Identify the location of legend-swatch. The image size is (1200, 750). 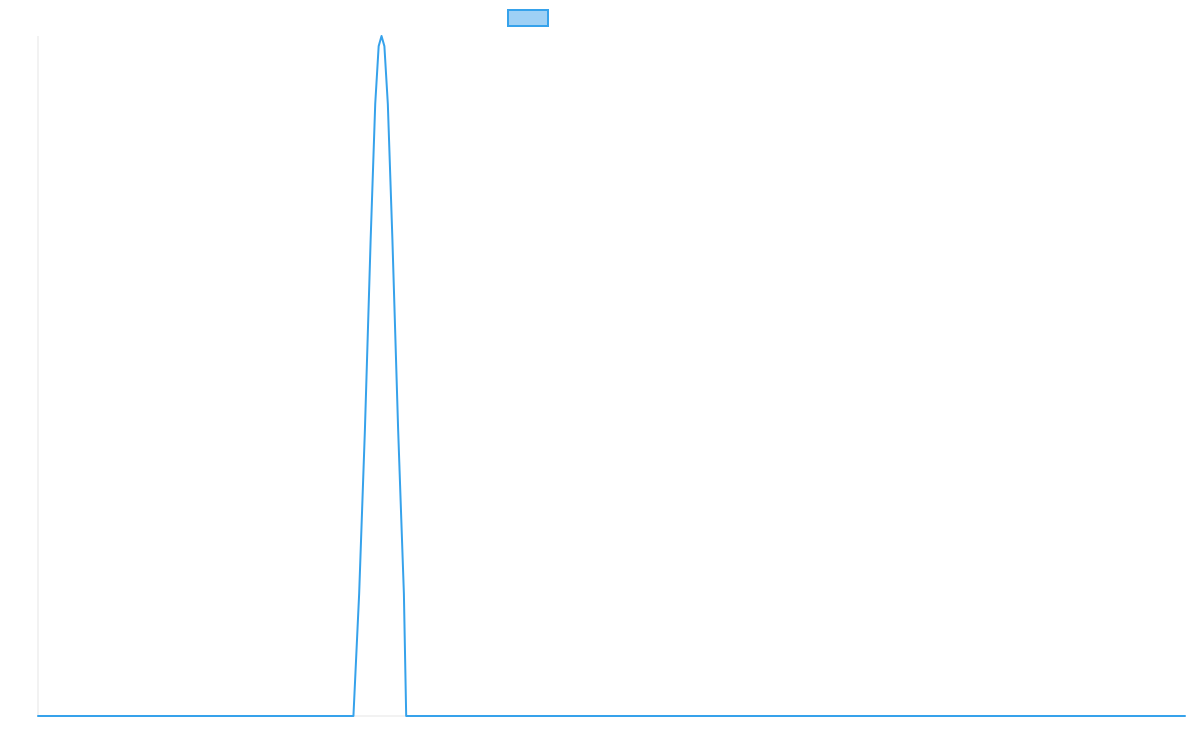
(528, 18).